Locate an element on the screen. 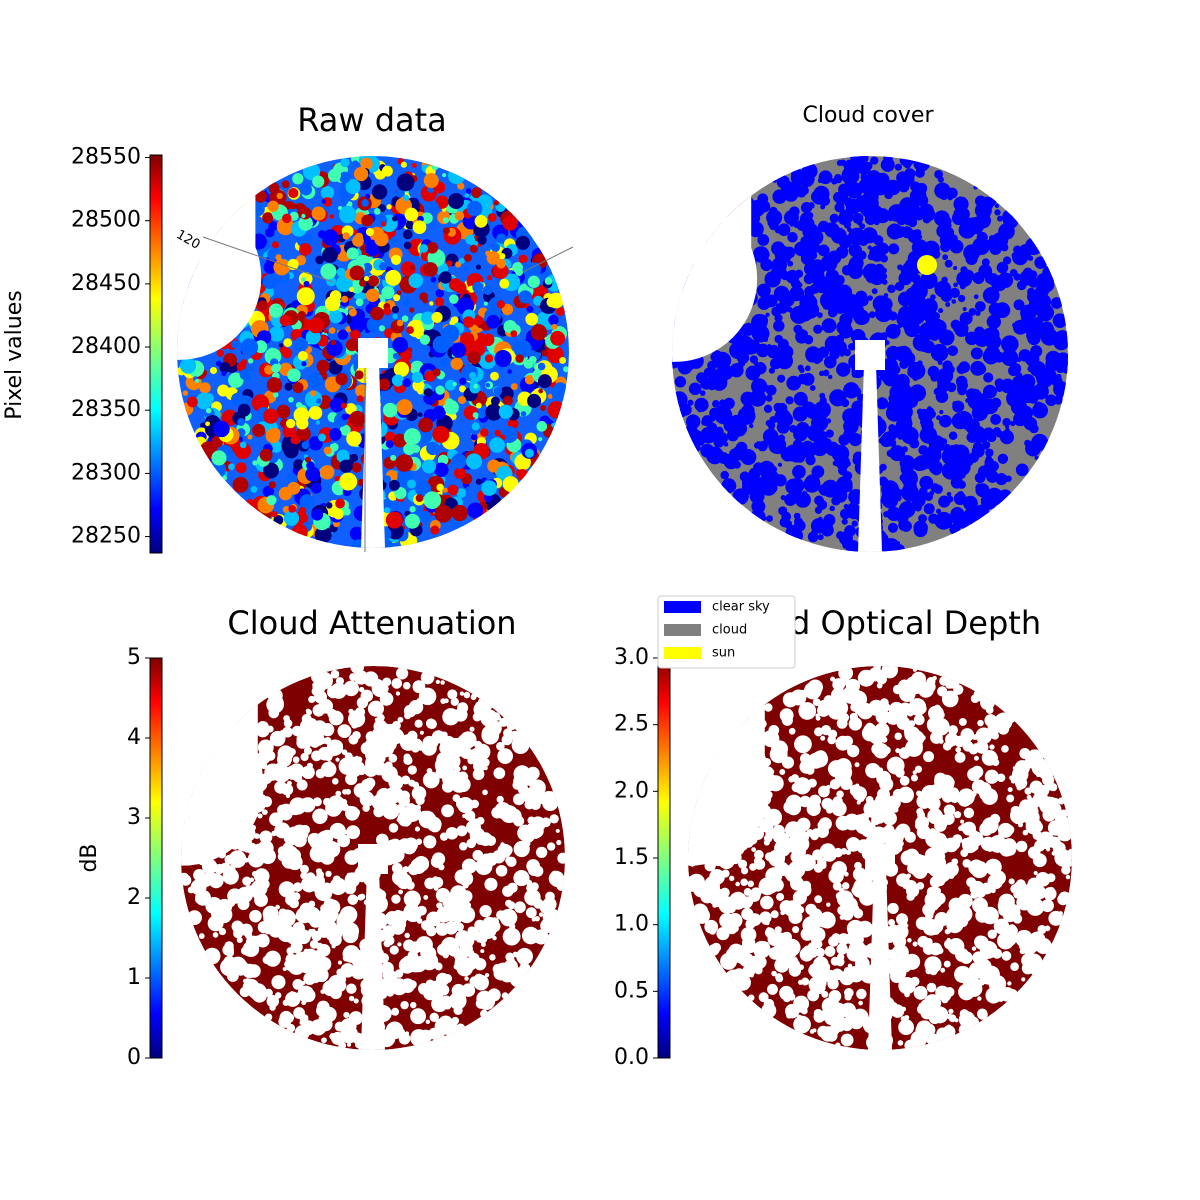 The height and width of the screenshot is (1200, 1200). colorbar-tick-label: 1 is located at coordinates (134, 977).